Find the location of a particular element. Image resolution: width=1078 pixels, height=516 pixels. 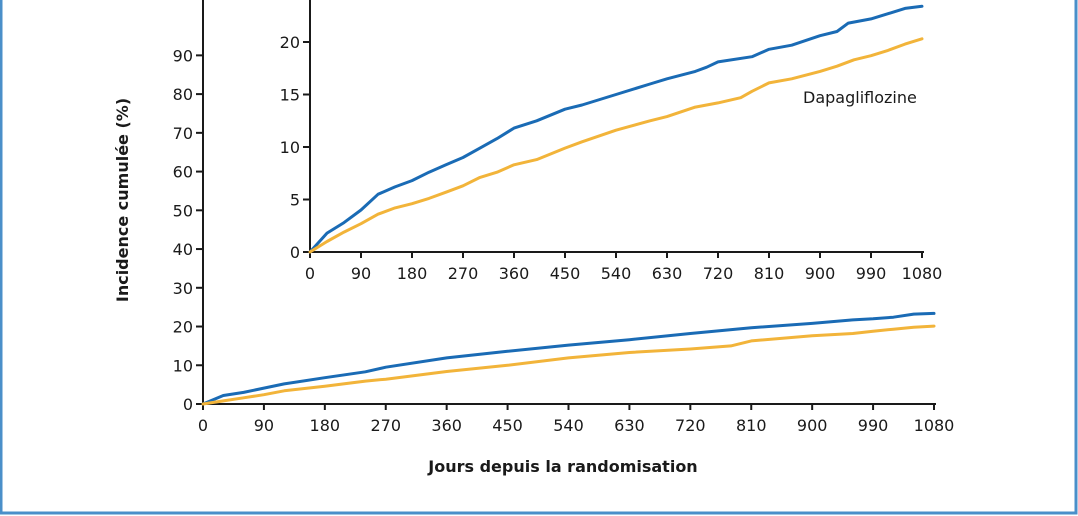

inset-x-tick-label: 630 is located at coordinates (667, 273).